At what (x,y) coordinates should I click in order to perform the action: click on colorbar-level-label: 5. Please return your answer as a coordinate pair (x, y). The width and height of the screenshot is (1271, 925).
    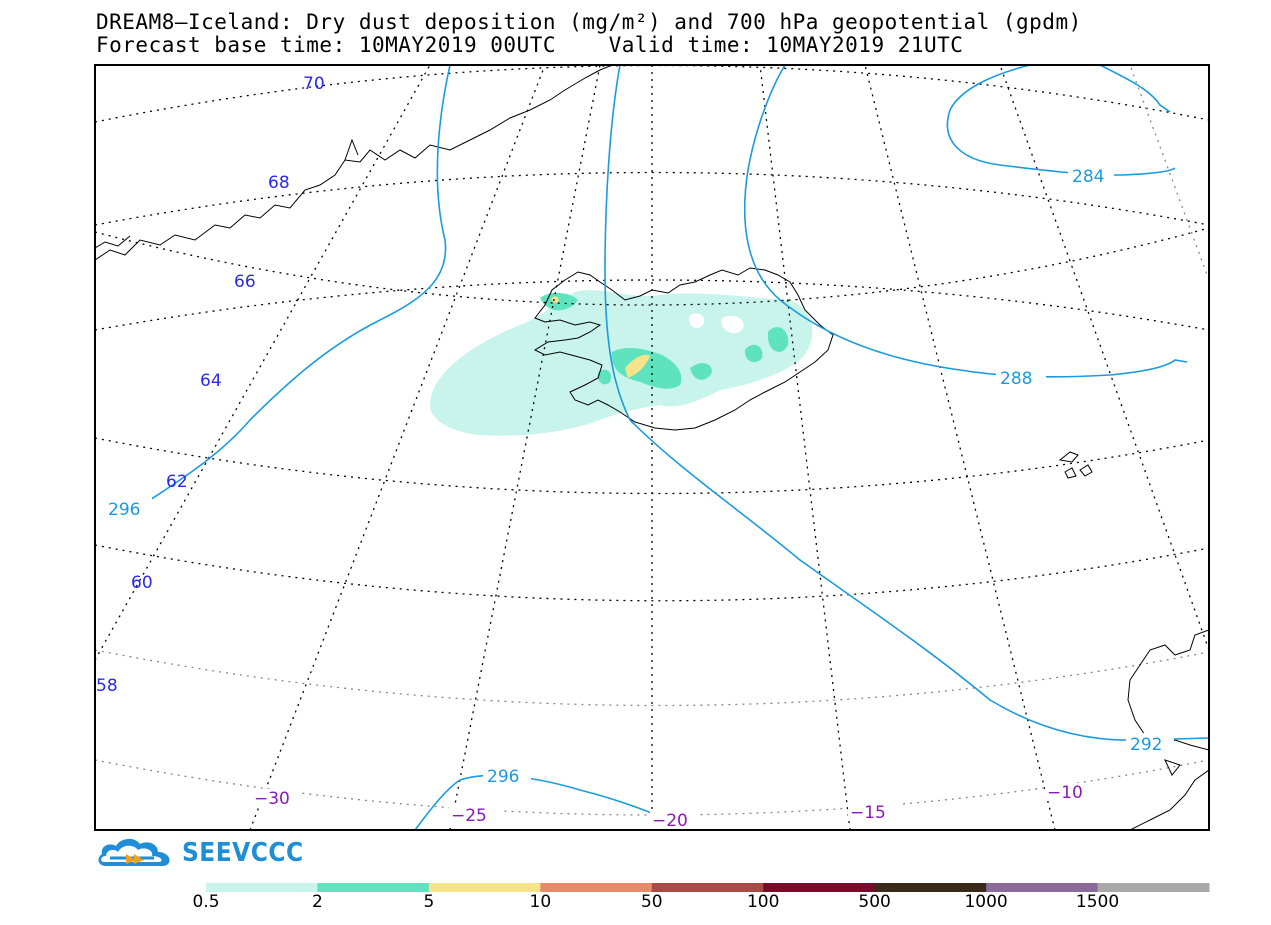
    Looking at the image, I should click on (429, 902).